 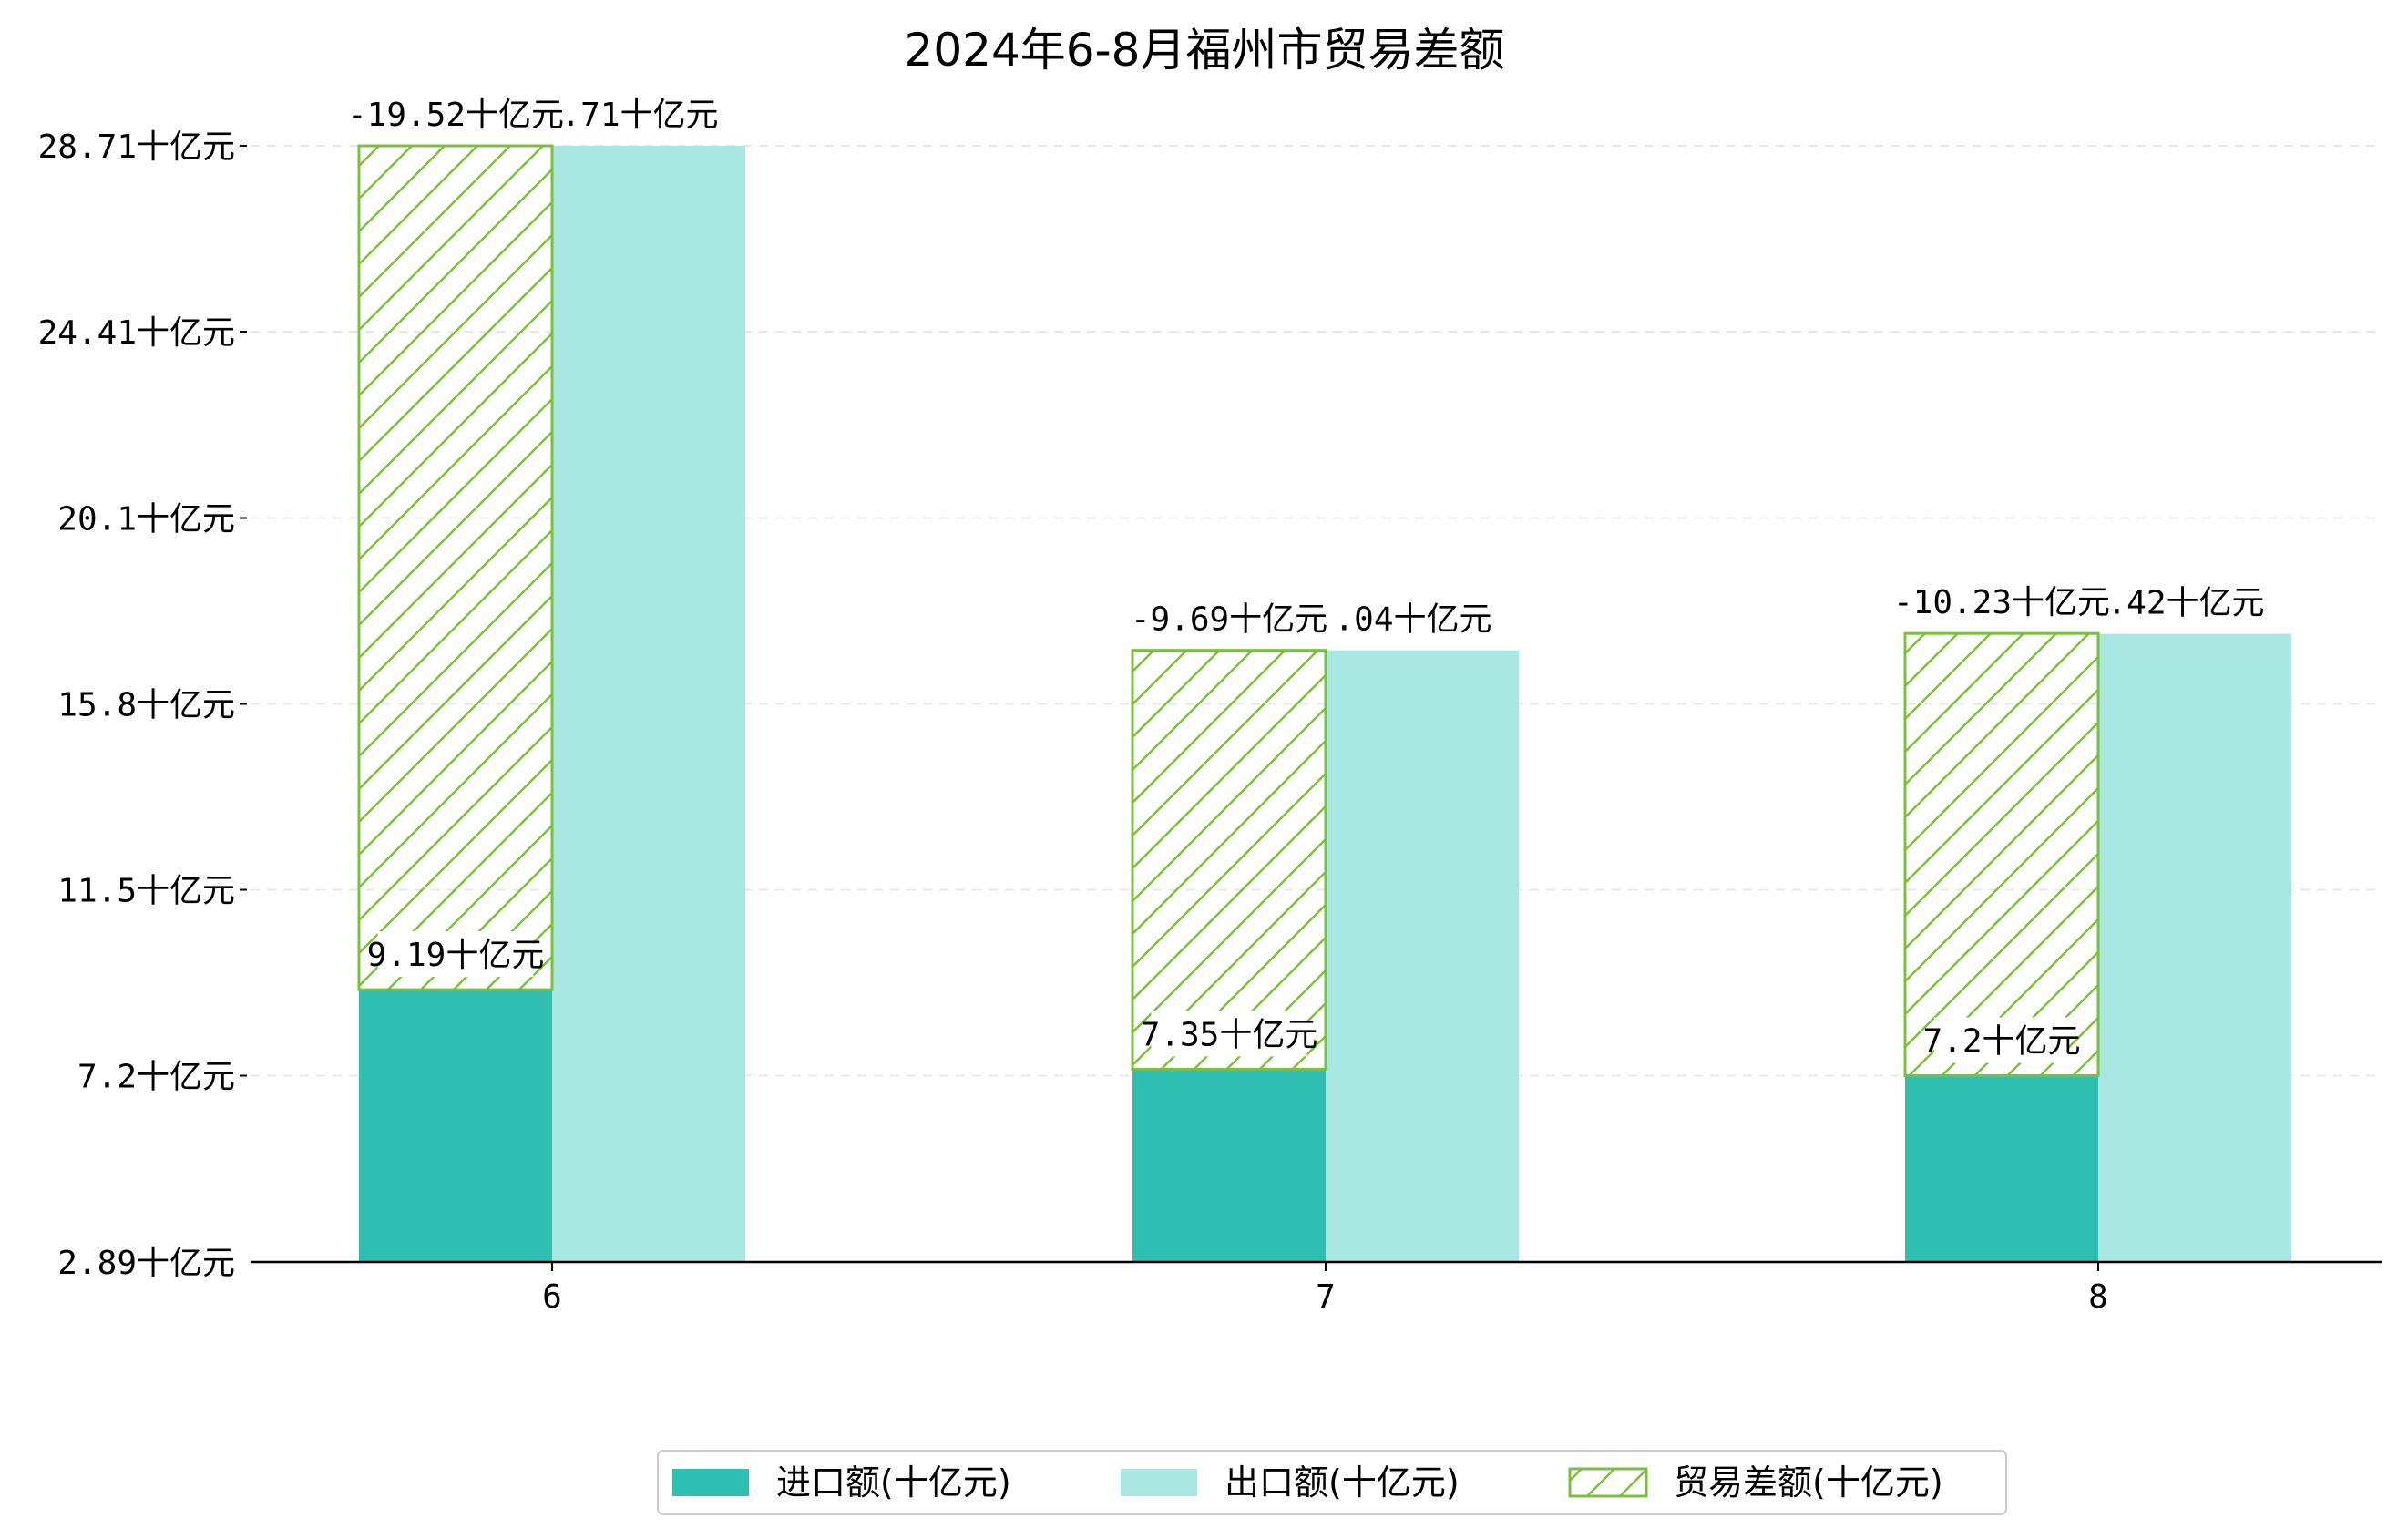 I want to click on legend-label: 进口额(十亿元), so click(x=894, y=1482).